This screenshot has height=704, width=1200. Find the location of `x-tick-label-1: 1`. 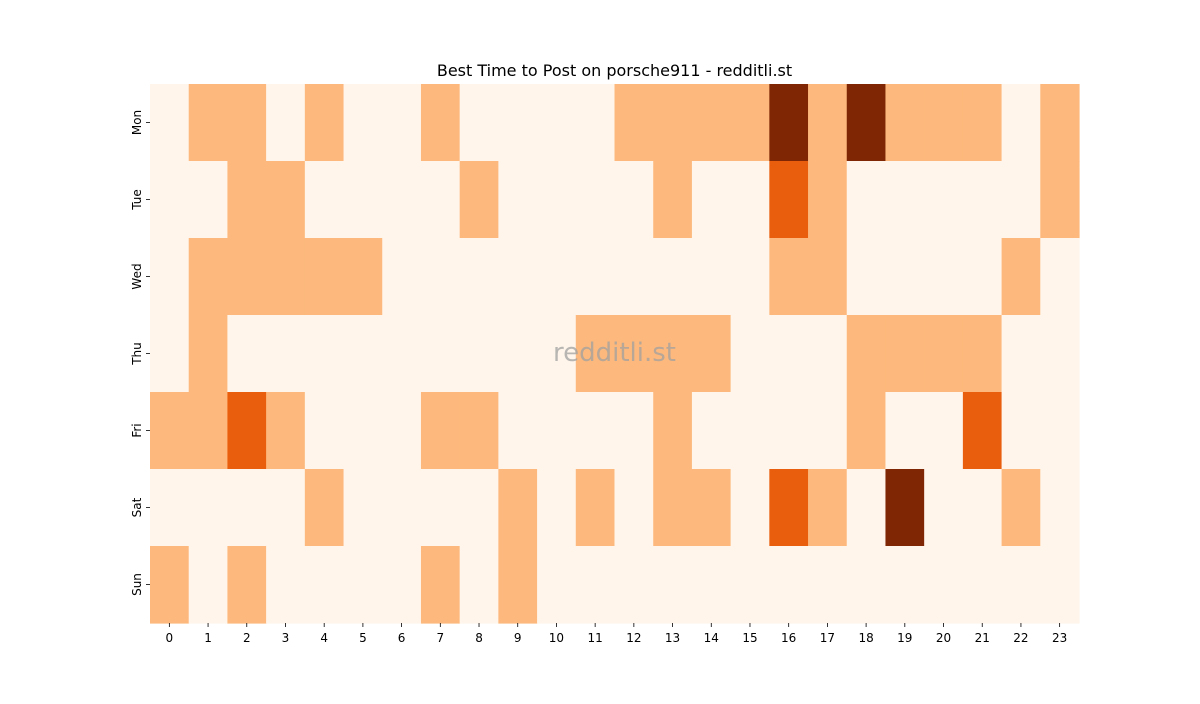

x-tick-label-1: 1 is located at coordinates (208, 638).